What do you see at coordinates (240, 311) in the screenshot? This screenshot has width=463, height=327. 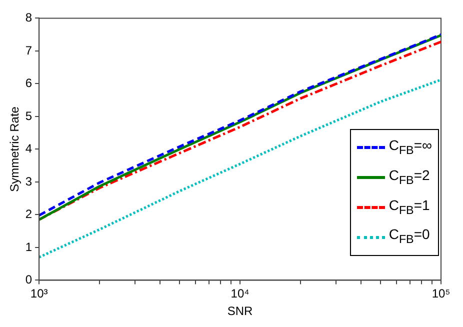 I see `x-axis-title: SNR` at bounding box center [240, 311].